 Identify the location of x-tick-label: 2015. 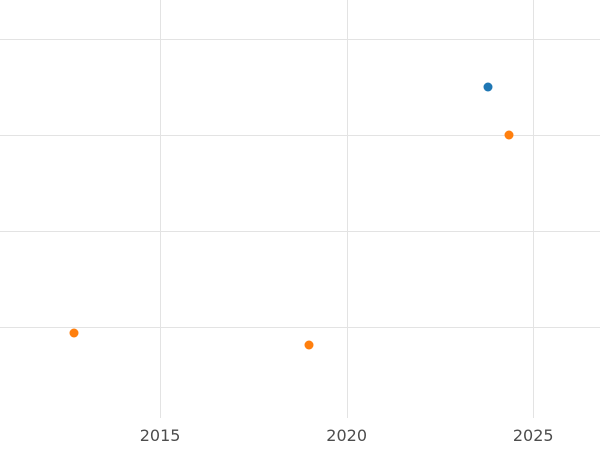
(160, 435).